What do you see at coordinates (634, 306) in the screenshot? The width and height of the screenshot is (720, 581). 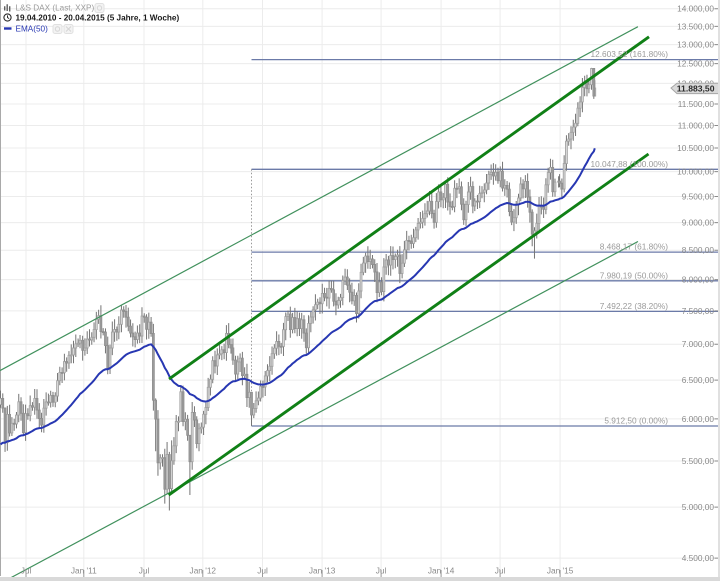 I see `svg-text: 7.492,22 (38.20%)` at bounding box center [634, 306].